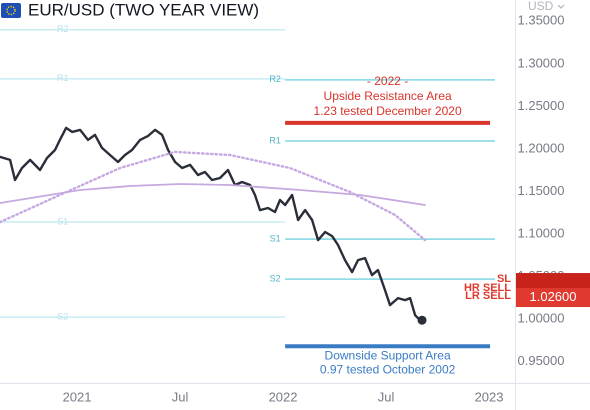 The height and width of the screenshot is (410, 590). What do you see at coordinates (541, 105) in the screenshot?
I see `y-tick-label: 1.25000` at bounding box center [541, 105].